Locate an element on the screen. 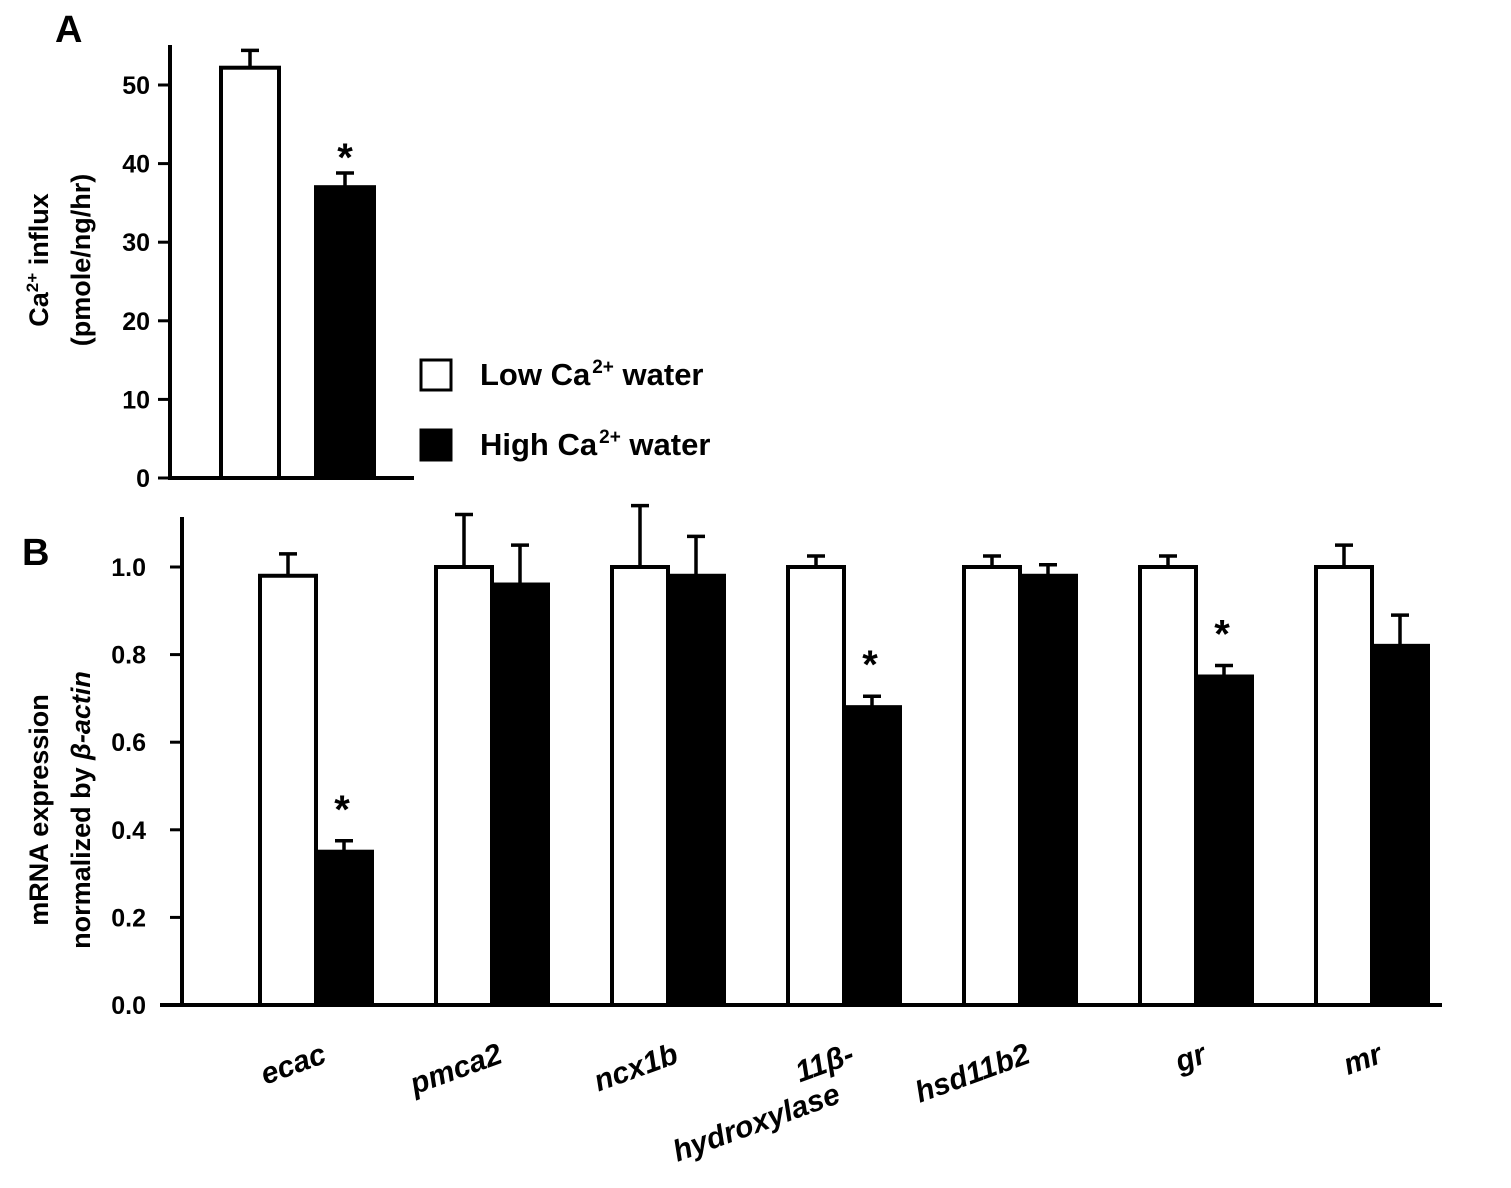 This screenshot has height=1188, width=1511. legend-text: Low Ca is located at coordinates (535, 374).